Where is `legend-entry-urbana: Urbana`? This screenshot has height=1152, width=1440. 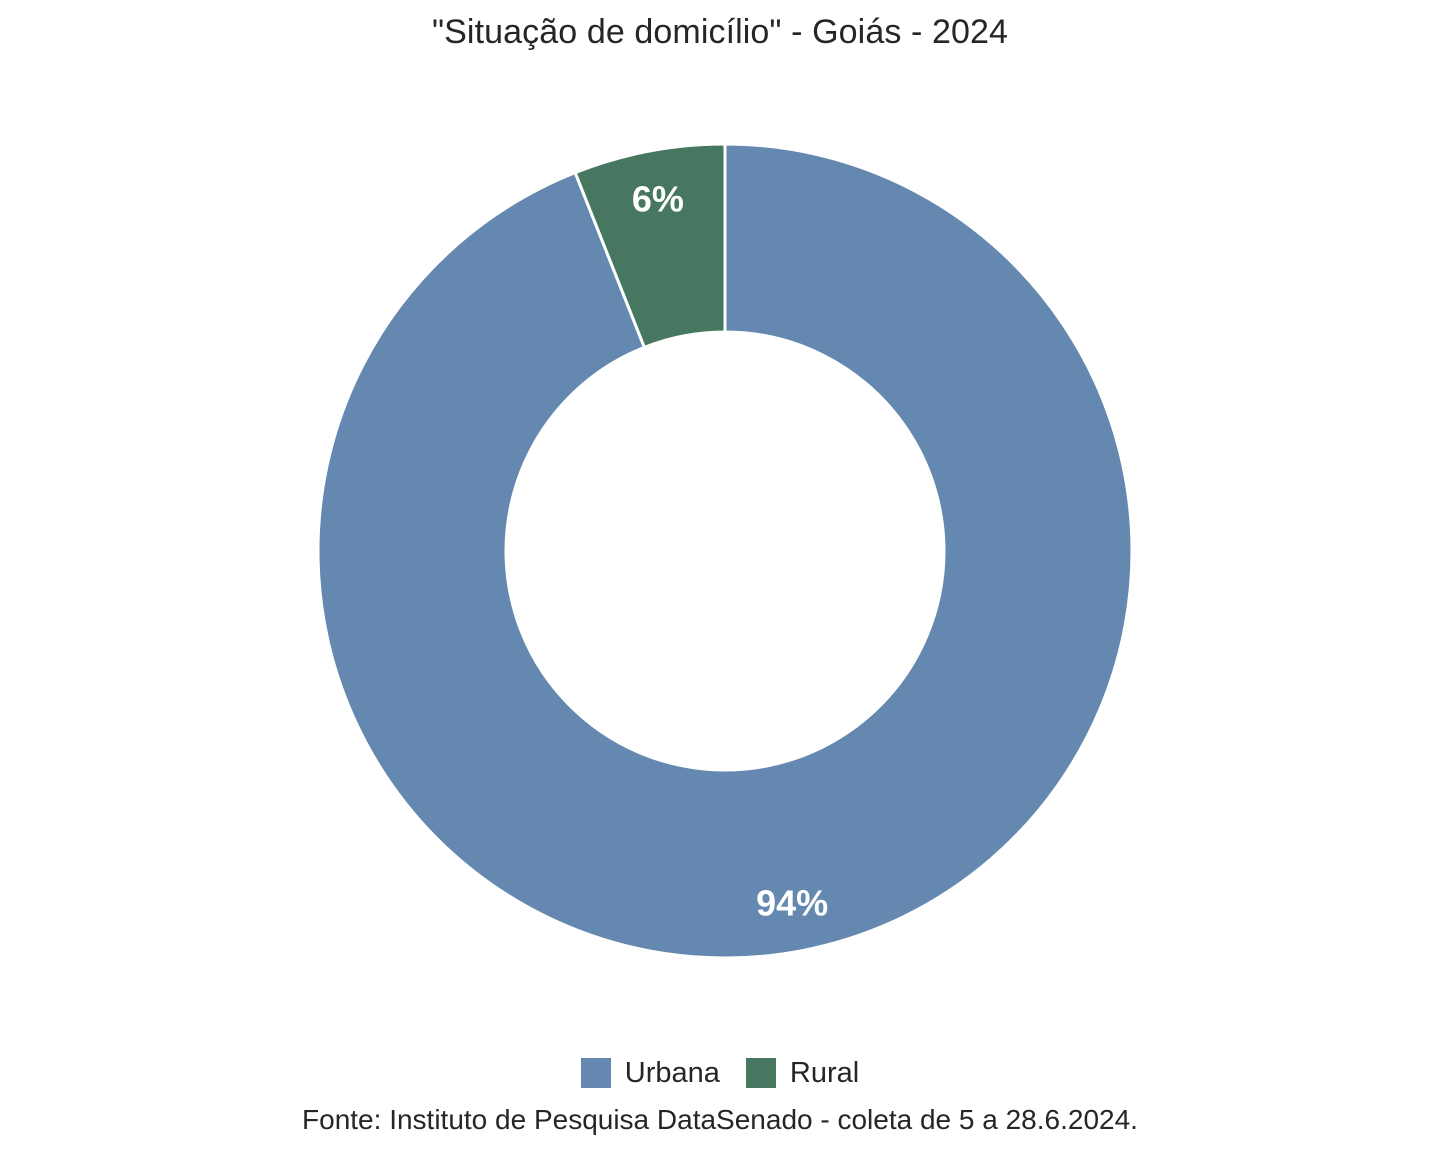 legend-entry-urbana: Urbana is located at coordinates (650, 1072).